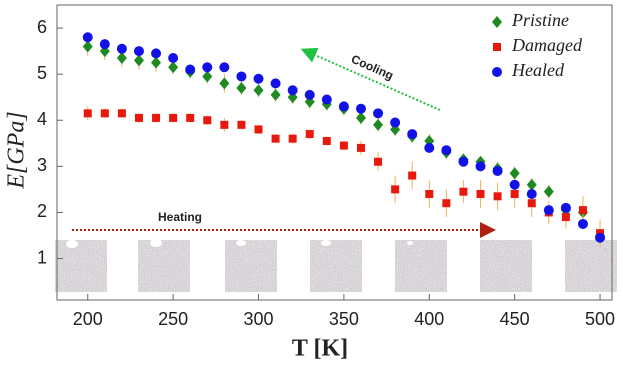 The height and width of the screenshot is (367, 623). What do you see at coordinates (429, 319) in the screenshot?
I see `x-tick-label: 400` at bounding box center [429, 319].